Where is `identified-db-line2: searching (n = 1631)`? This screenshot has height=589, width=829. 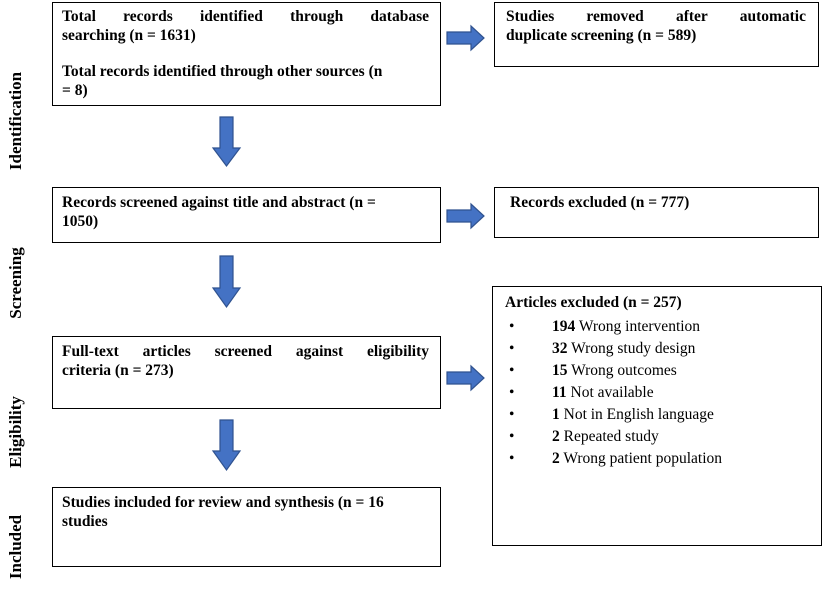
identified-db-line2: searching (n = 1631) is located at coordinates (129, 35).